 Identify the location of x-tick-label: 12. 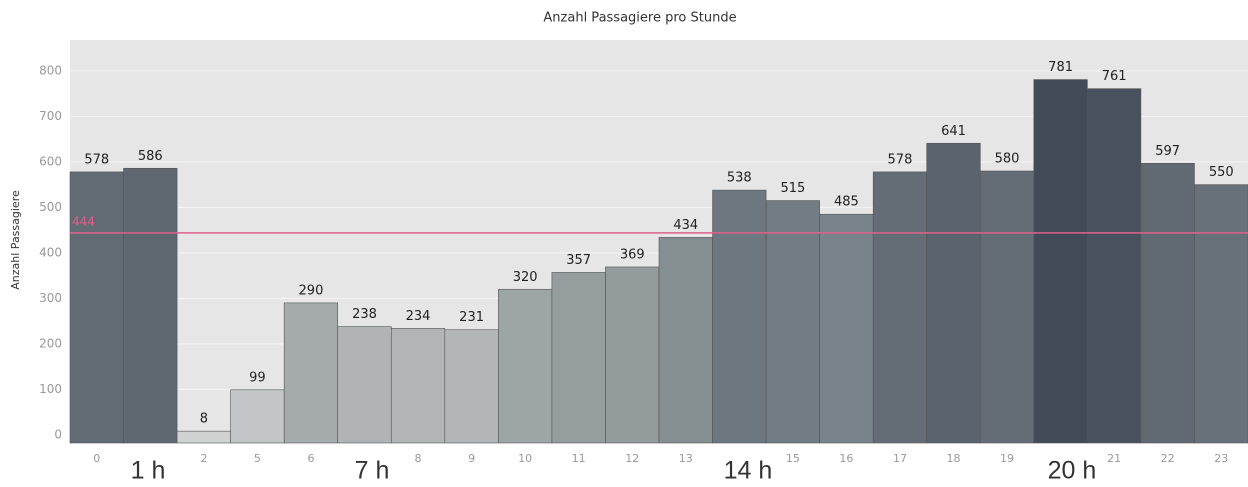
(632, 458).